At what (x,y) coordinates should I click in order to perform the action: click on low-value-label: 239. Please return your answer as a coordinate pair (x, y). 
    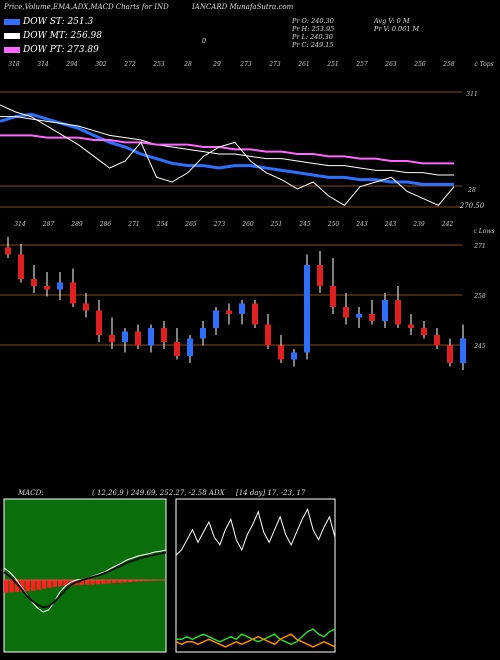
    Looking at the image, I should click on (418, 224).